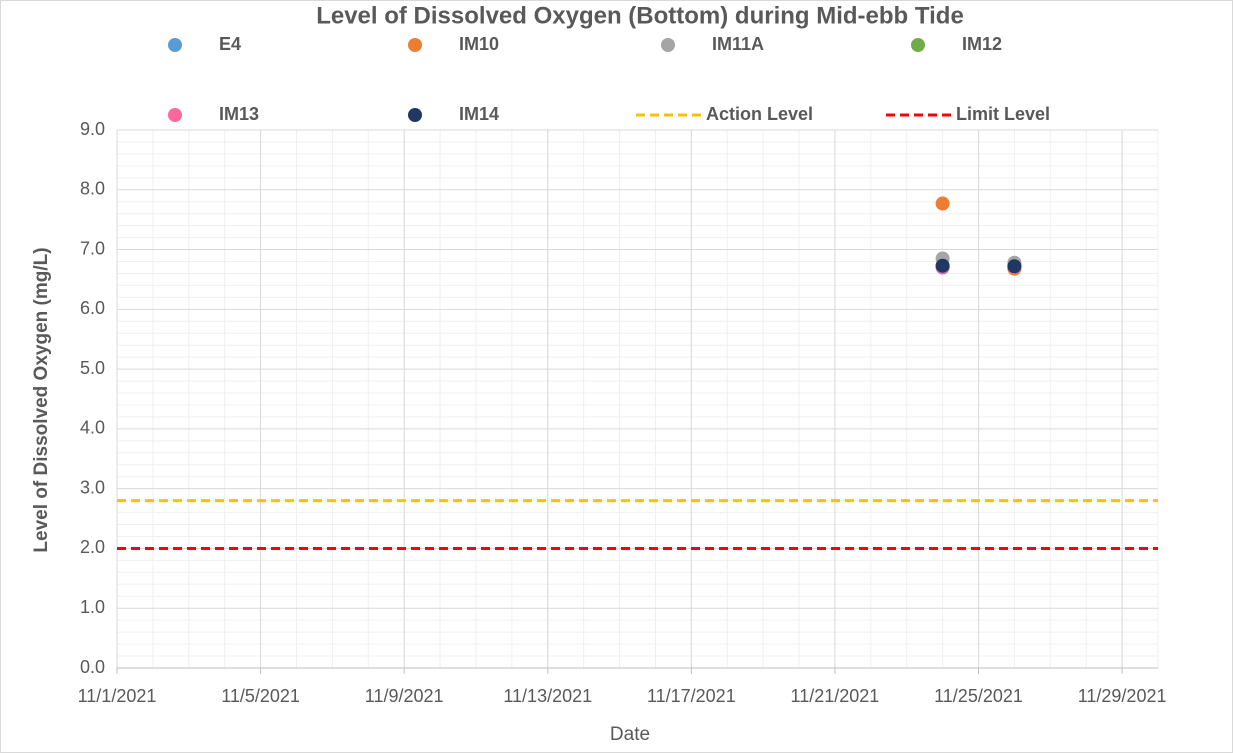  What do you see at coordinates (92, 368) in the screenshot?
I see `y-tick-label: 5.0` at bounding box center [92, 368].